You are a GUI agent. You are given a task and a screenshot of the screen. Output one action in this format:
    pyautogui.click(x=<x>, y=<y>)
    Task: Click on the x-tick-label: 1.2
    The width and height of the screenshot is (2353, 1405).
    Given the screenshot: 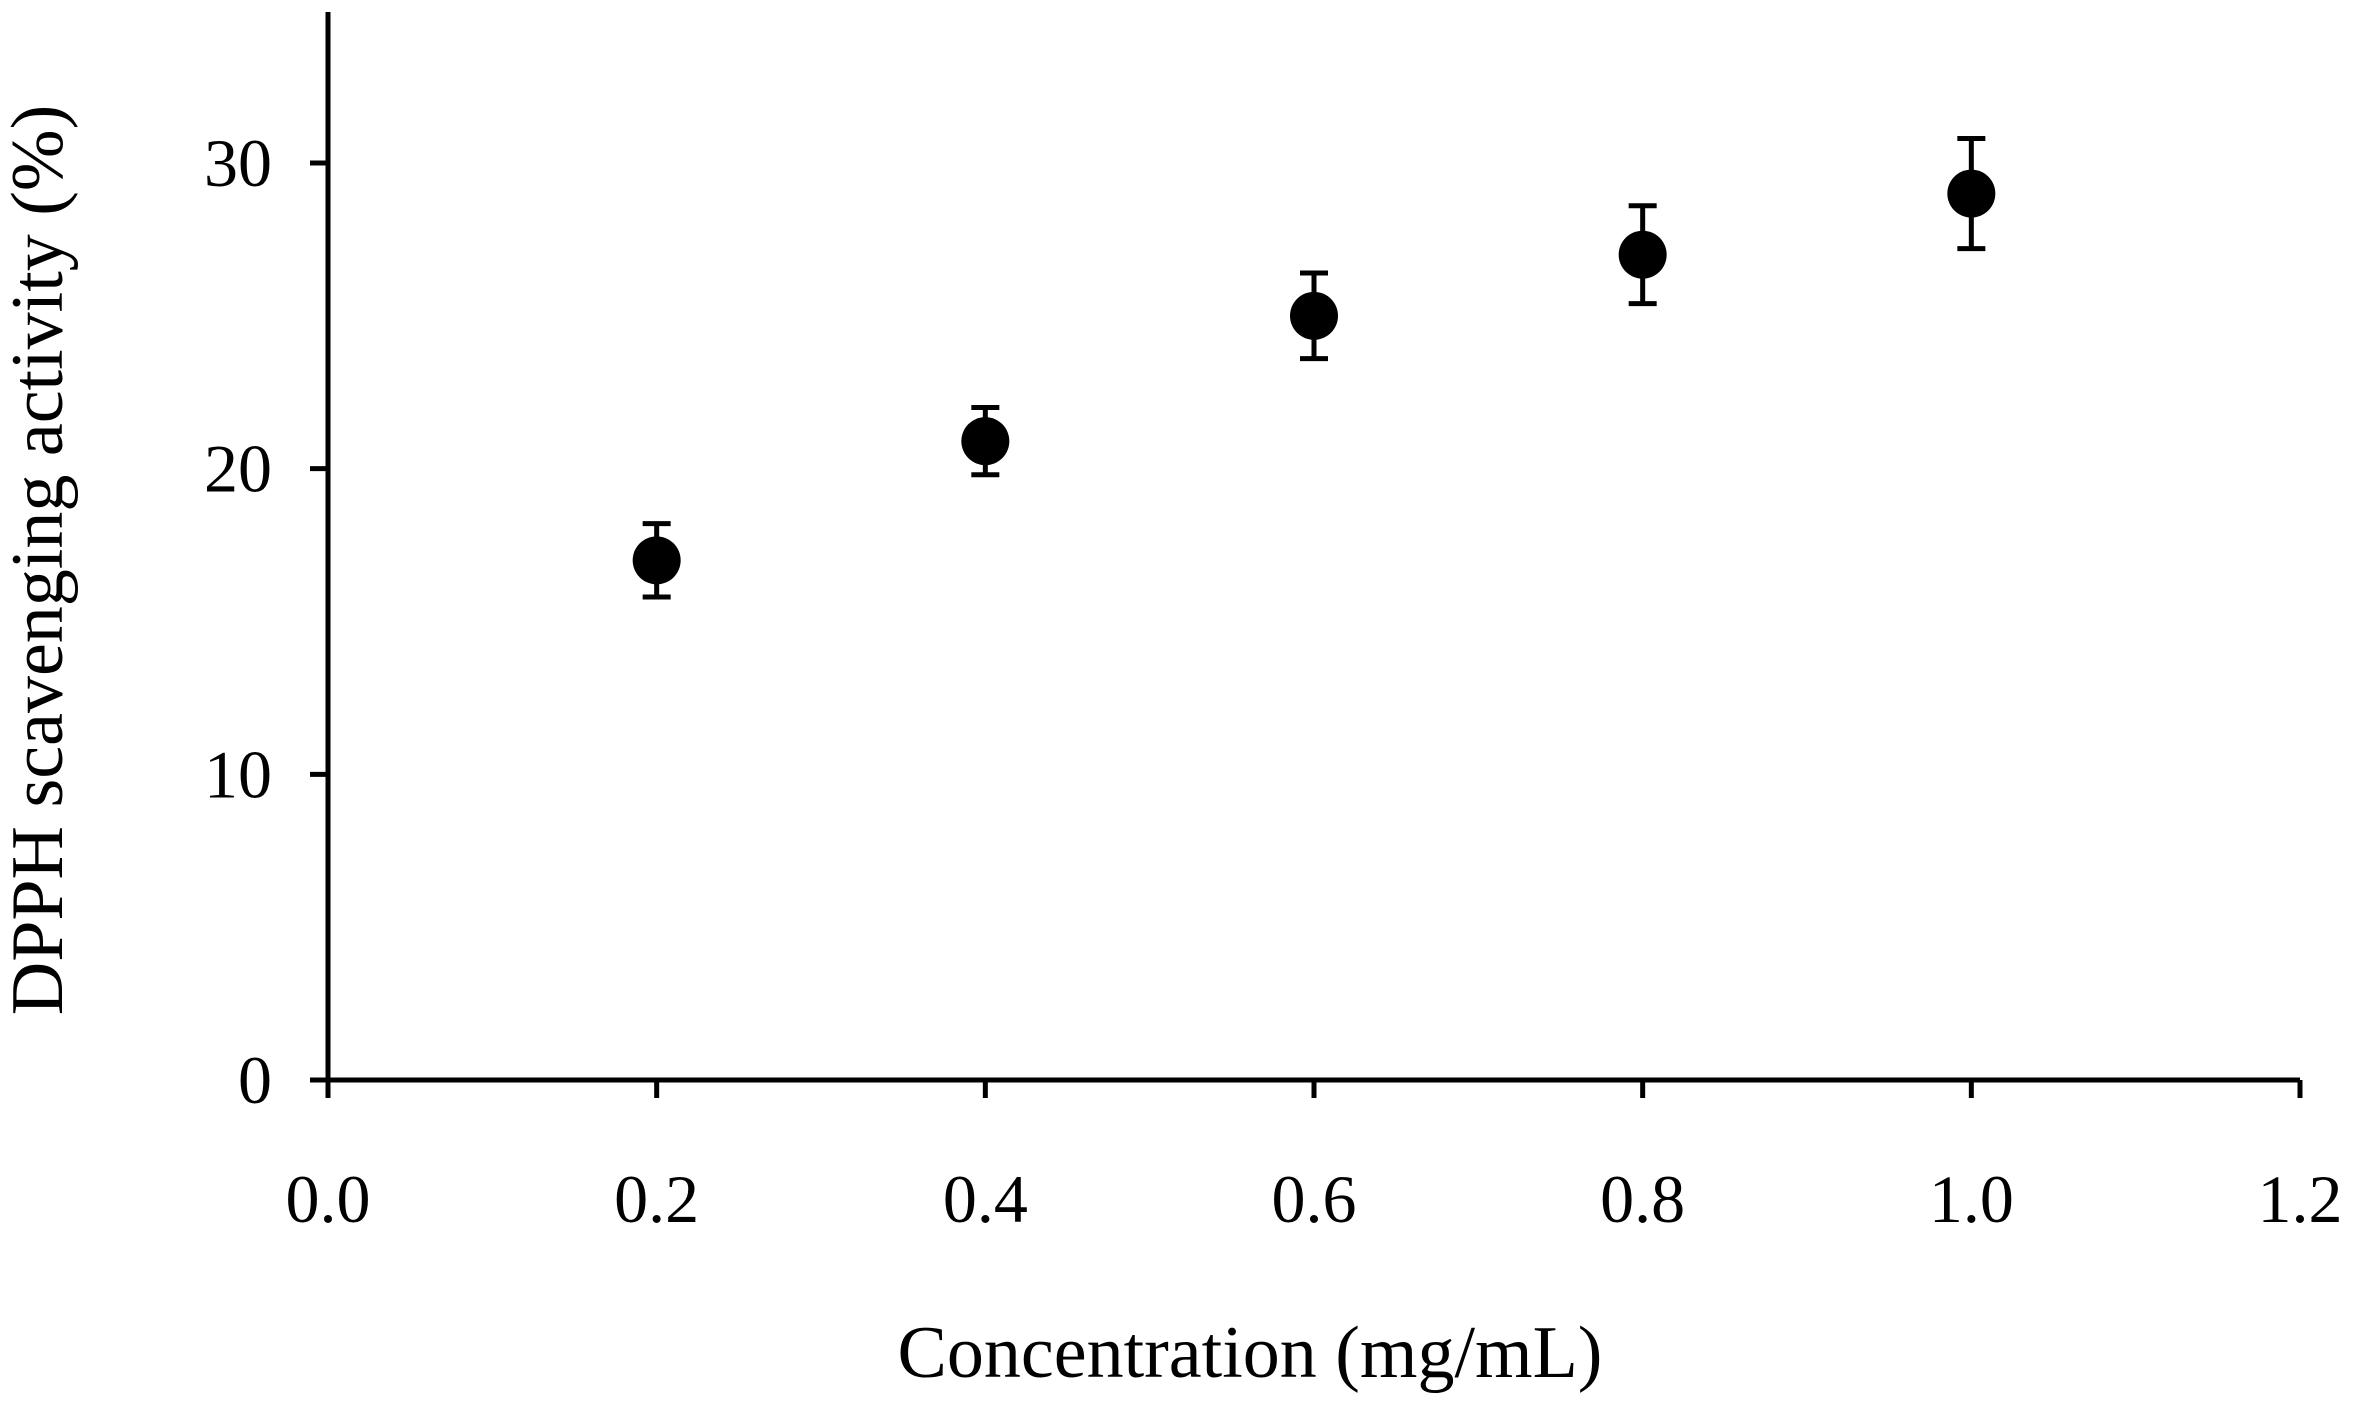 What is the action you would take?
    pyautogui.click(x=2300, y=1199)
    